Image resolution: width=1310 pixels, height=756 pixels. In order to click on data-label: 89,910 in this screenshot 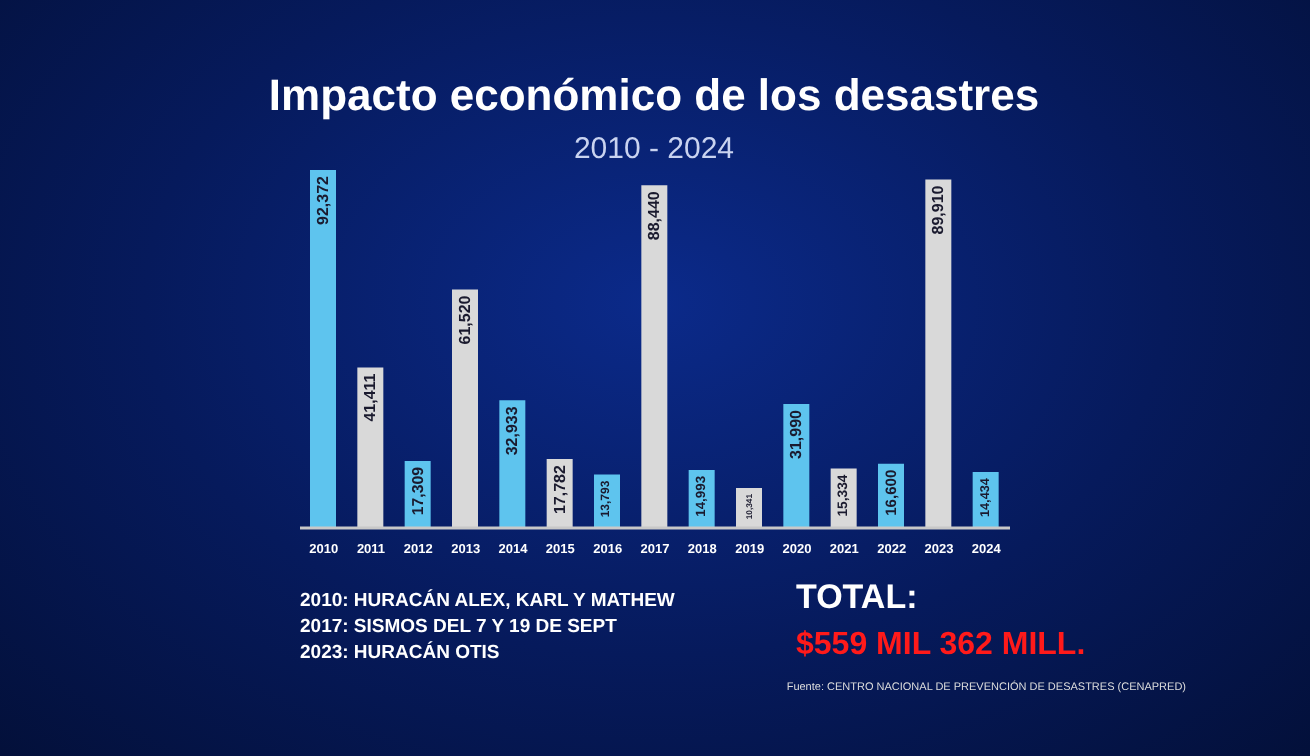, I will do `click(938, 209)`.